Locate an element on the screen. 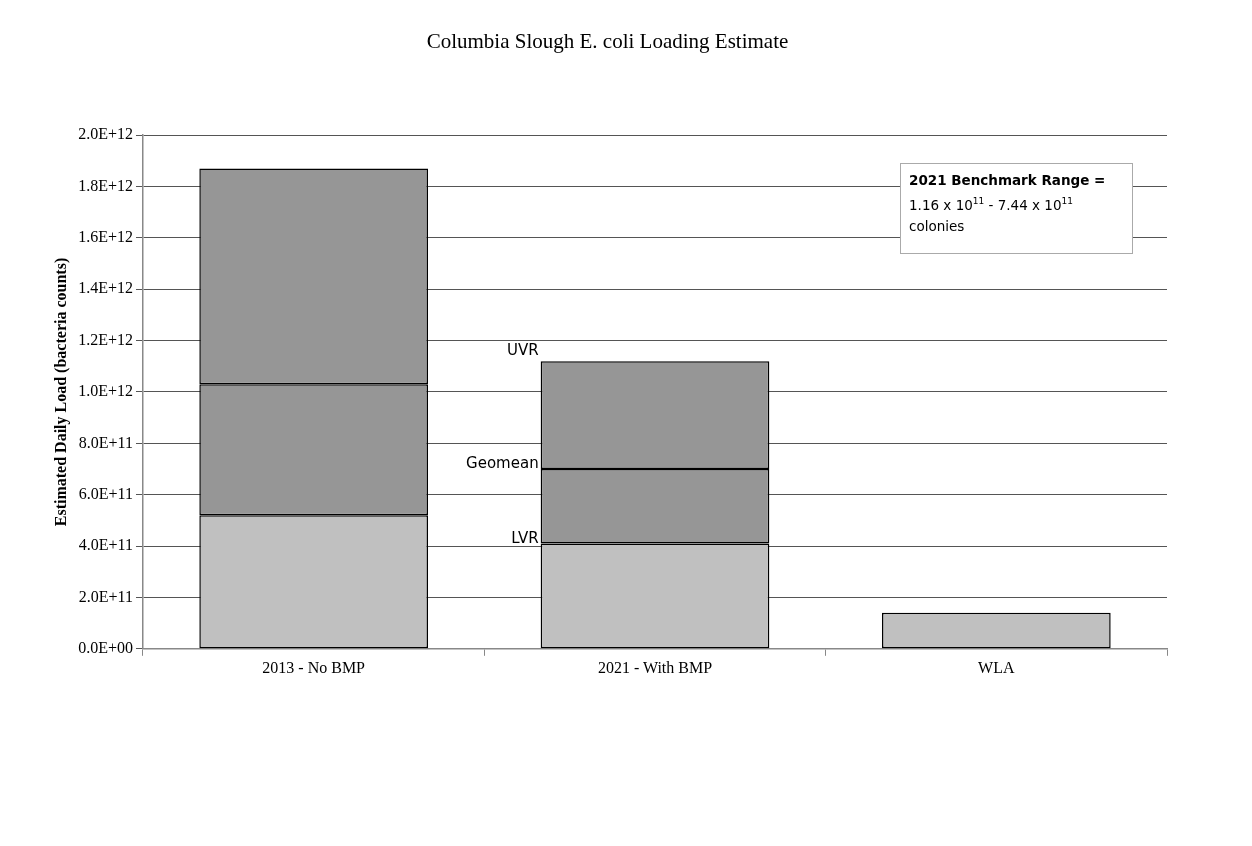  annotation: UVR is located at coordinates (522, 349).